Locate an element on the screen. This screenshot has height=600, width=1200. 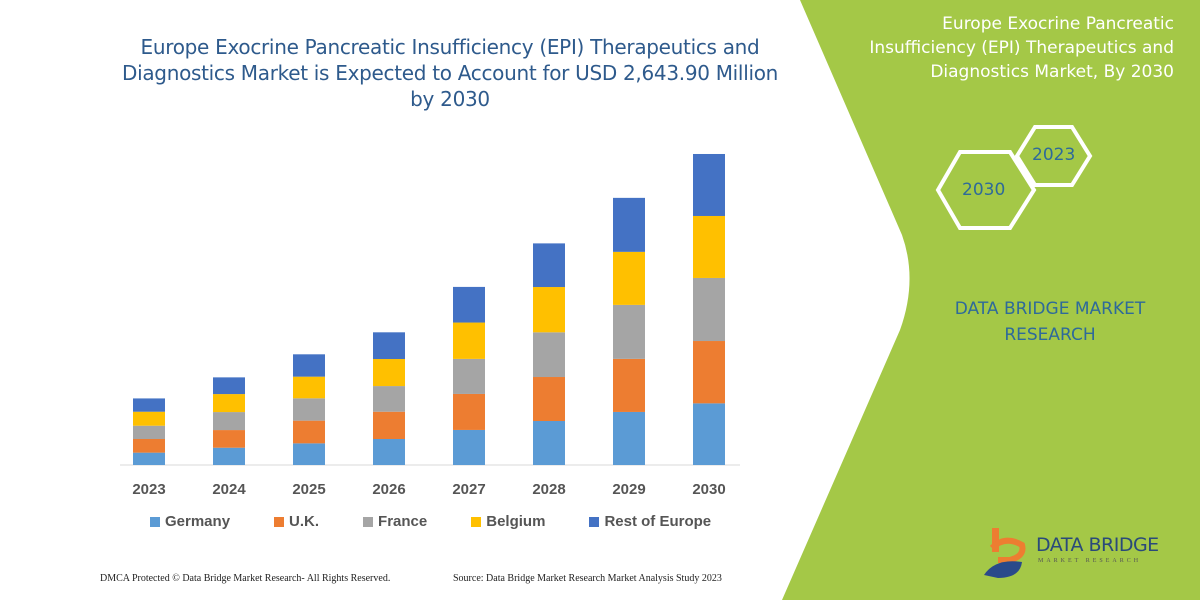
x-tick-labels: 2023 2024 2025 2026 2027 2028 2029 2030 is located at coordinates (428, 489).